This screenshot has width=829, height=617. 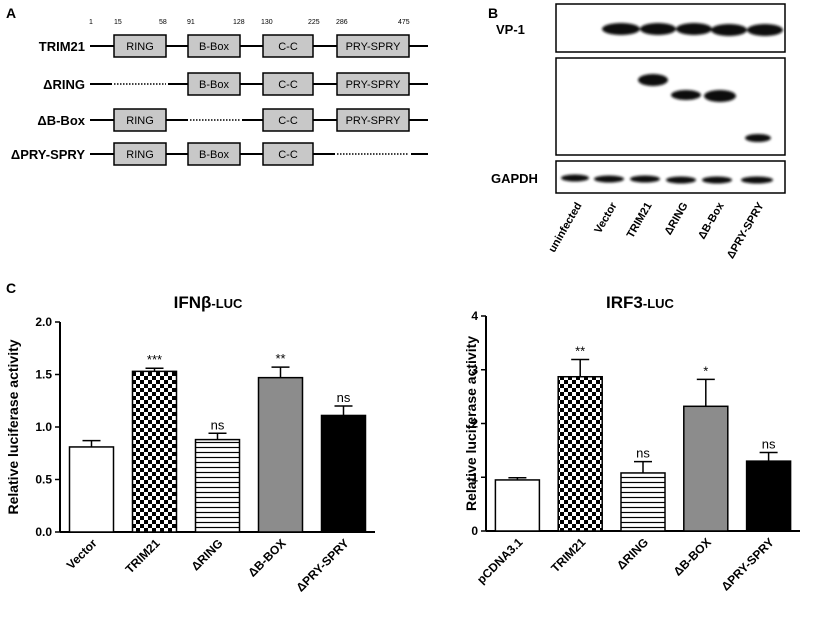 What do you see at coordinates (43, 532) in the screenshot?
I see `y-tick-label: 0.0` at bounding box center [43, 532].